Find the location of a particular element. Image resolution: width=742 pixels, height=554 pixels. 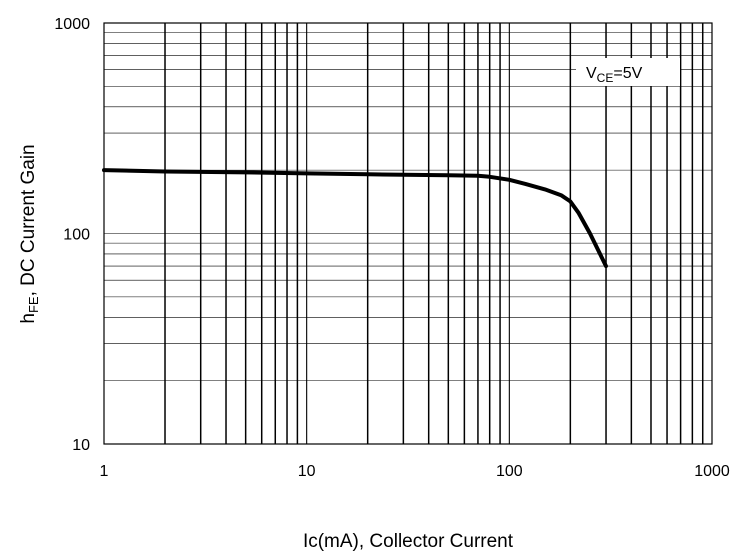

y-axis-title: hFE, DC Current Gain is located at coordinates (29, 233).